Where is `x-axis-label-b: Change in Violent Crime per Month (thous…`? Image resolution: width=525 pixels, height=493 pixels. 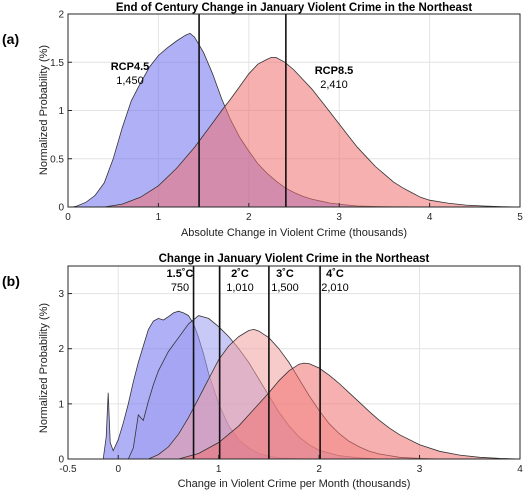
x-axis-label-b: Change in Violent Crime per Month (thous… is located at coordinates (294, 484).